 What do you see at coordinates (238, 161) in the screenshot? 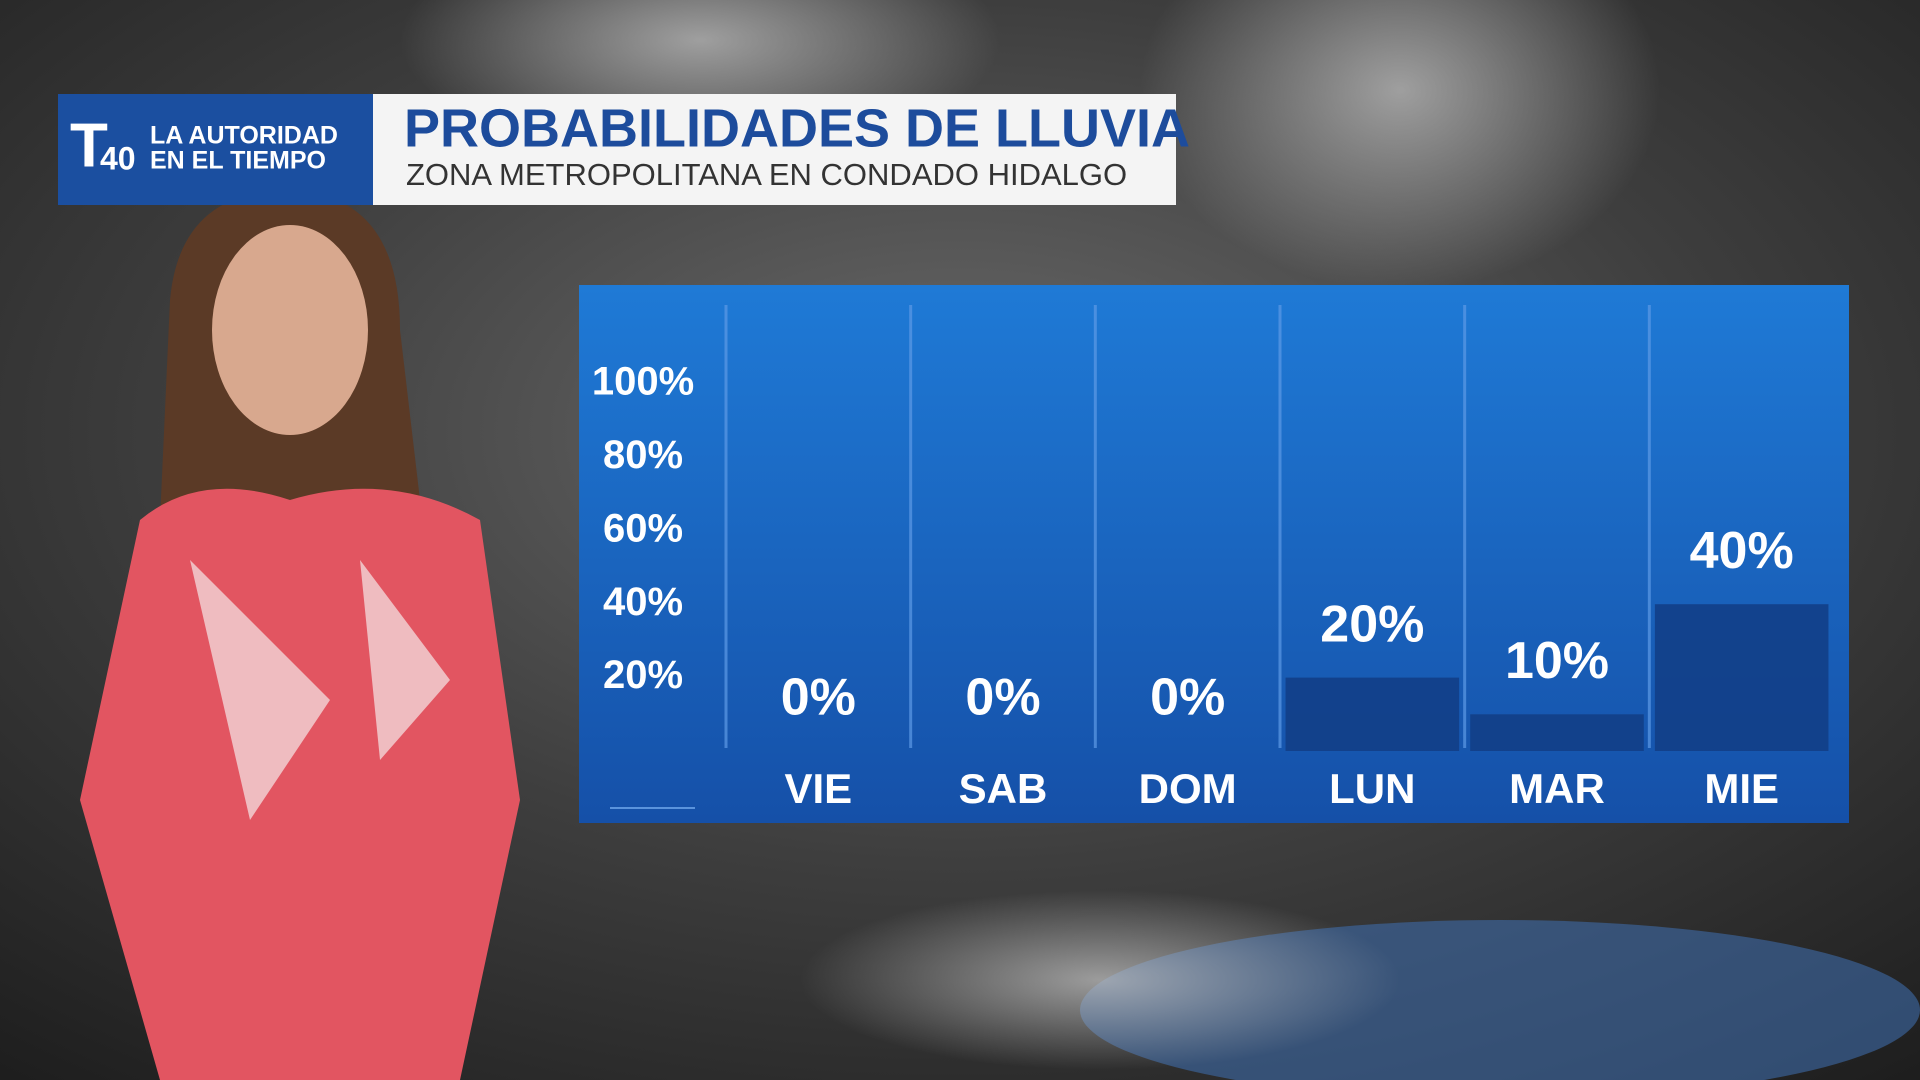
I see `brand-line: EN EL TIEMPO` at bounding box center [238, 161].